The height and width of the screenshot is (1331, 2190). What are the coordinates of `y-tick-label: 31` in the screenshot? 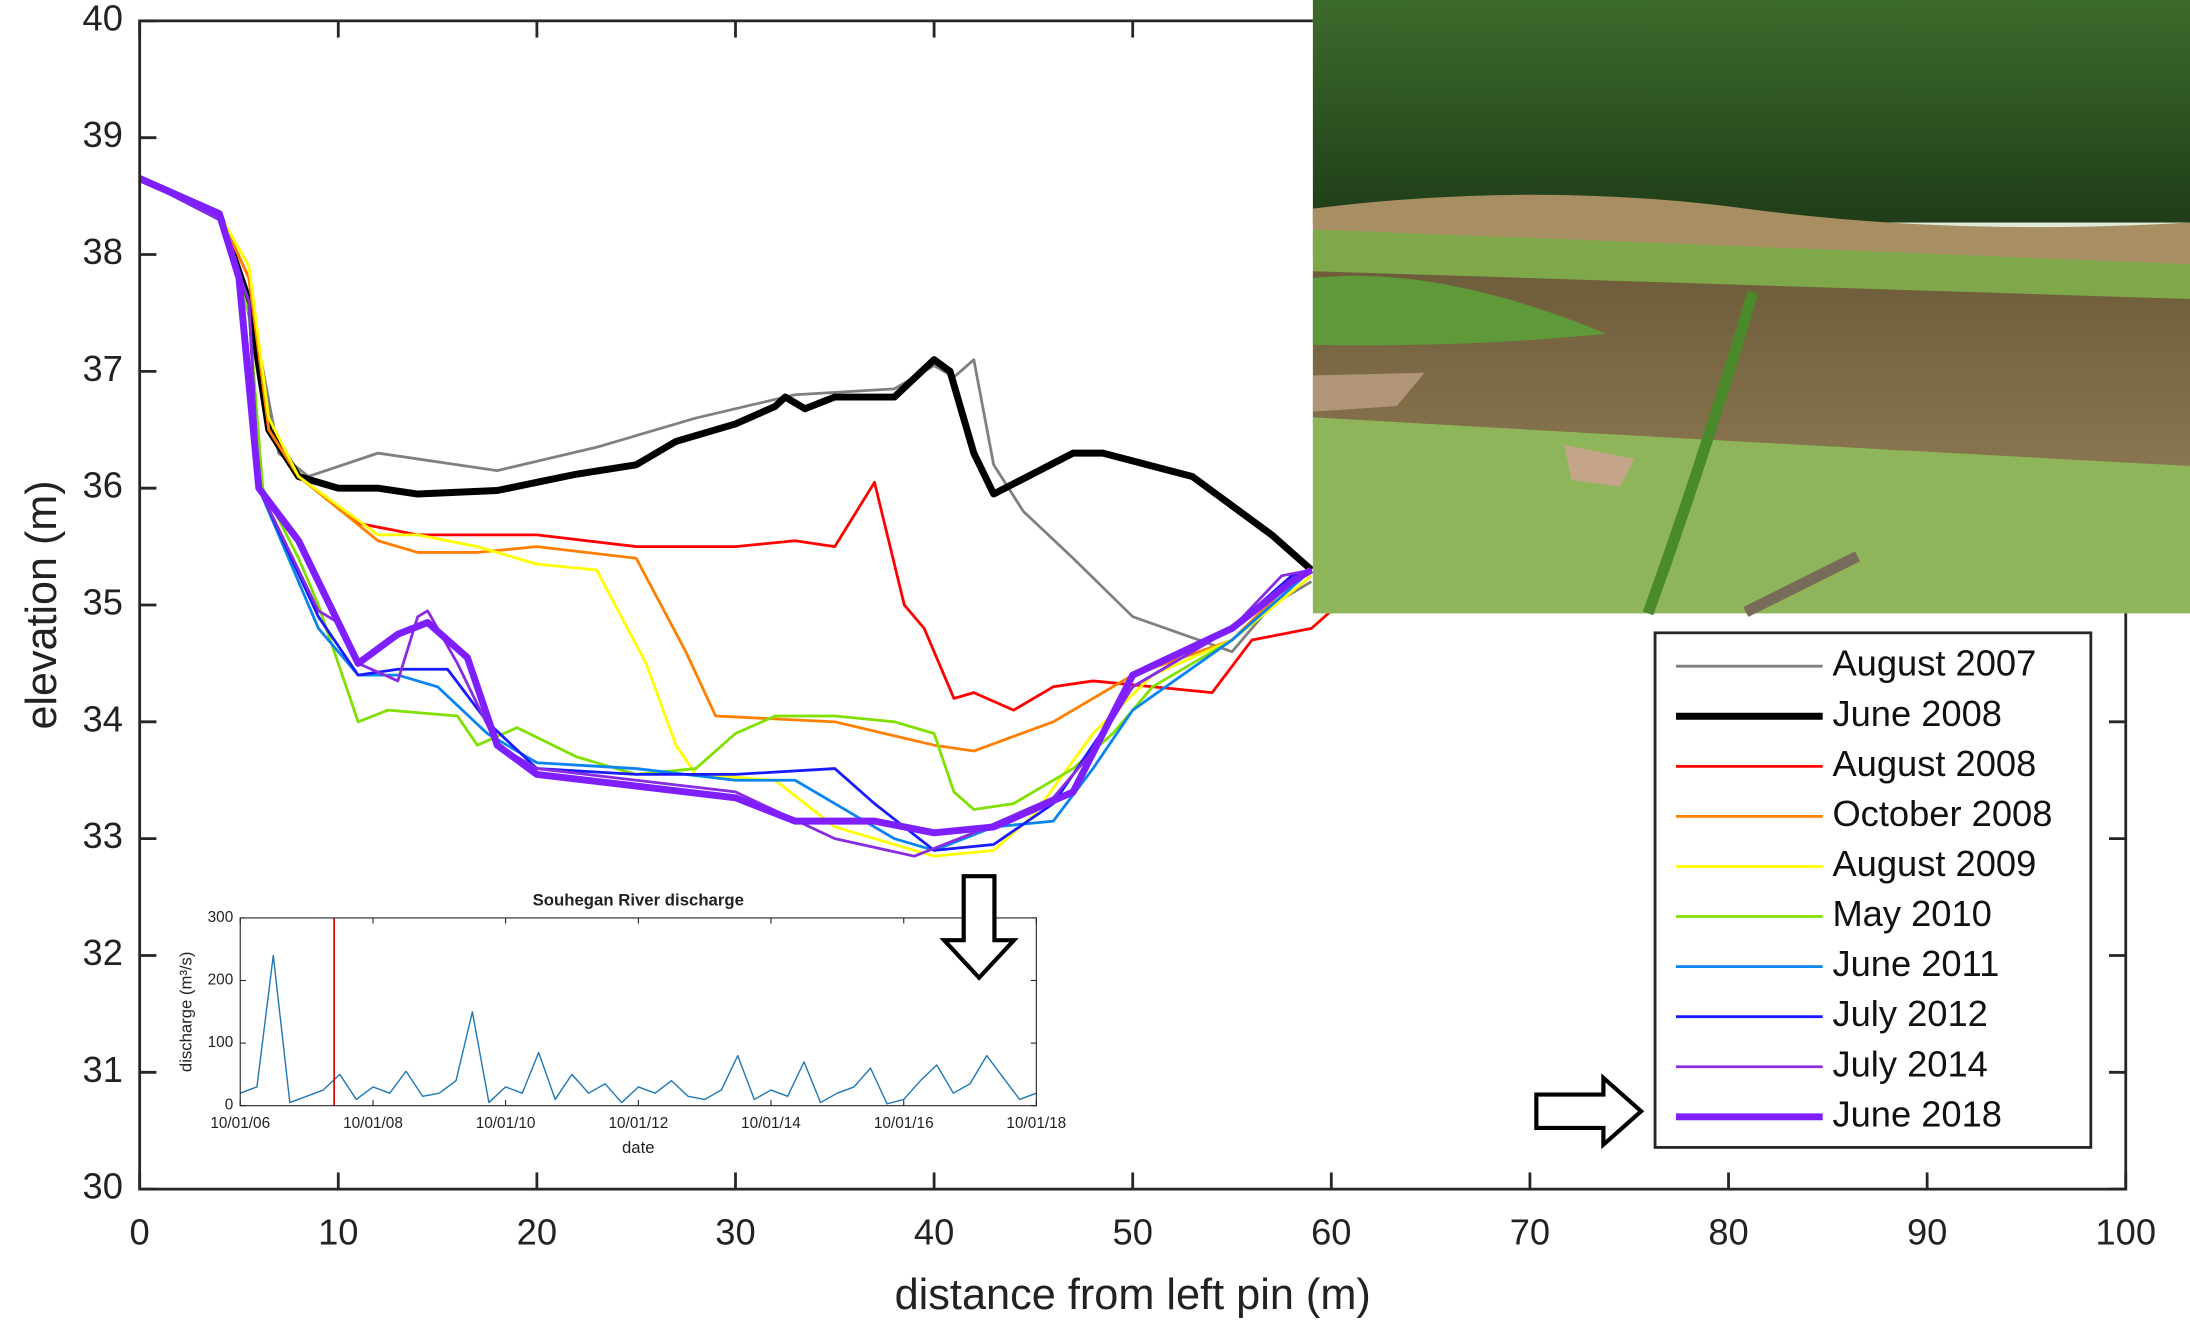 It's located at (103, 1069).